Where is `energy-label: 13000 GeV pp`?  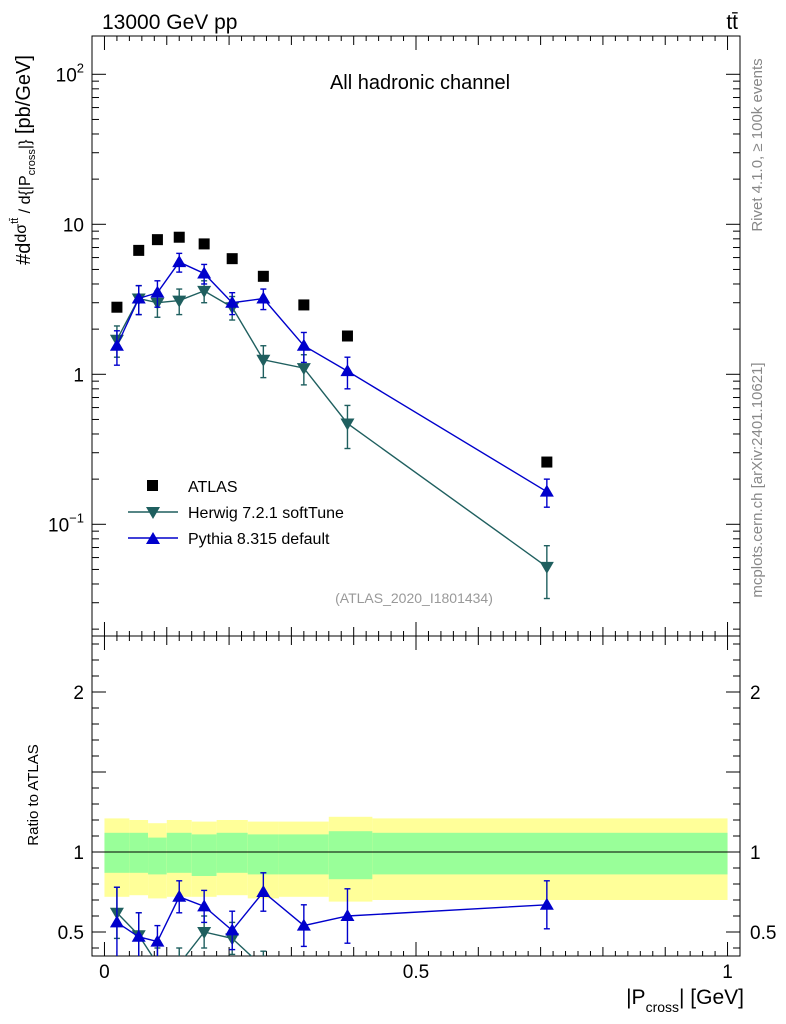 energy-label: 13000 GeV pp is located at coordinates (169, 22).